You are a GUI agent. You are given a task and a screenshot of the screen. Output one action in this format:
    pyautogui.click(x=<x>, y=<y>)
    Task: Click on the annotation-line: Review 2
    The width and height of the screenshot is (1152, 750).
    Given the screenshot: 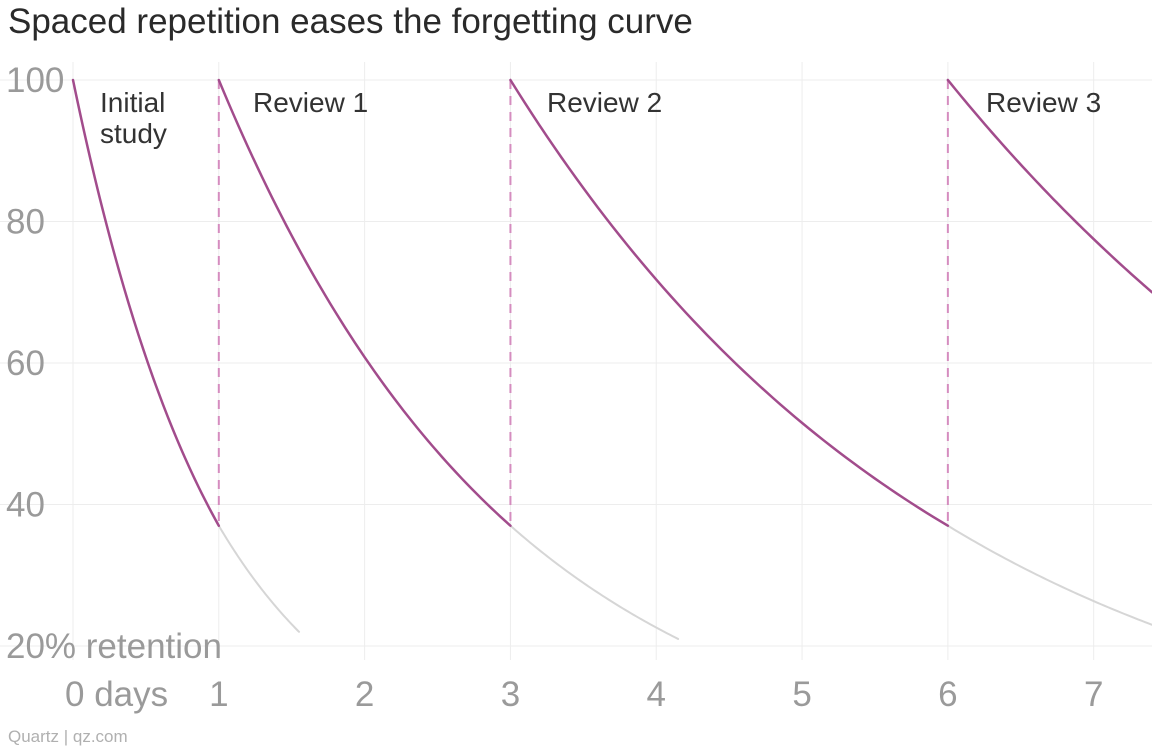 What is the action you would take?
    pyautogui.click(x=604, y=102)
    